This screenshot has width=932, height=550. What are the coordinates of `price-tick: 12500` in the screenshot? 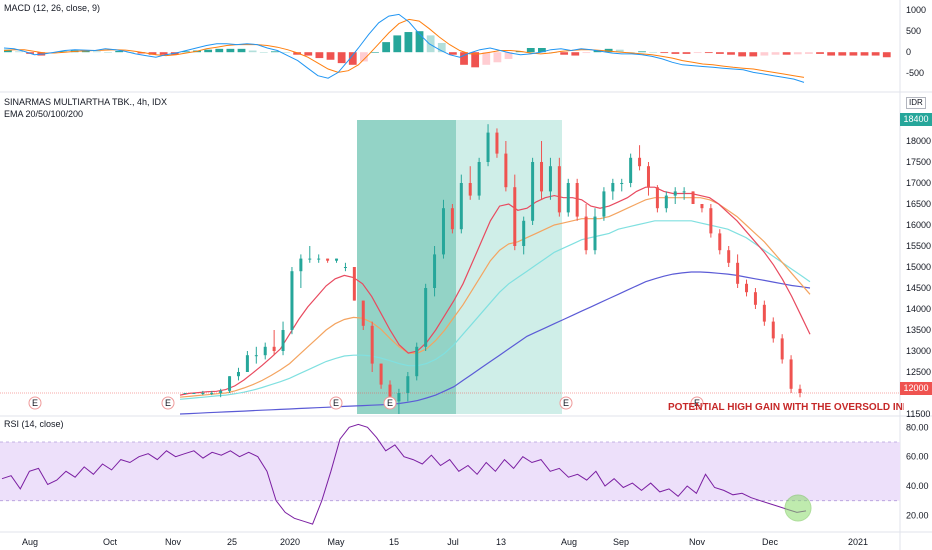 It's located at (918, 372).